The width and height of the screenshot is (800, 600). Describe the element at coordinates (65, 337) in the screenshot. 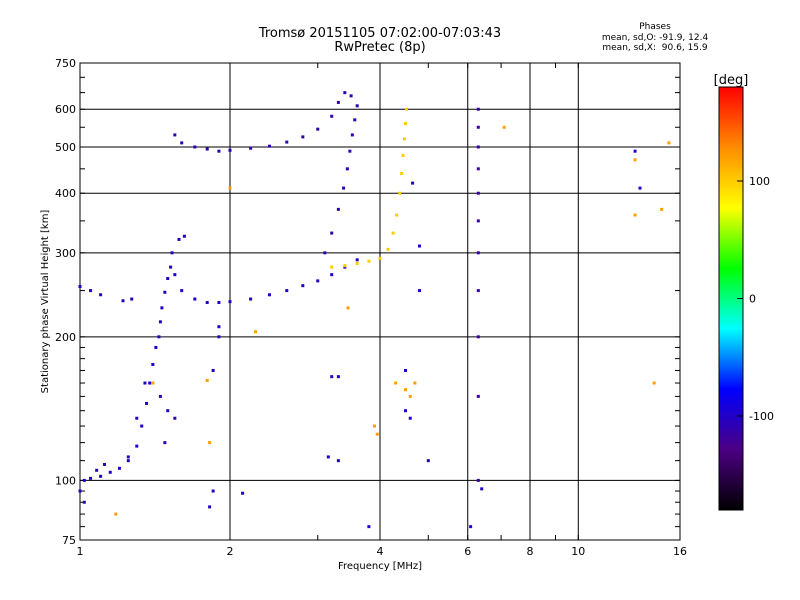

I see `y-tick-label: 200` at that location.